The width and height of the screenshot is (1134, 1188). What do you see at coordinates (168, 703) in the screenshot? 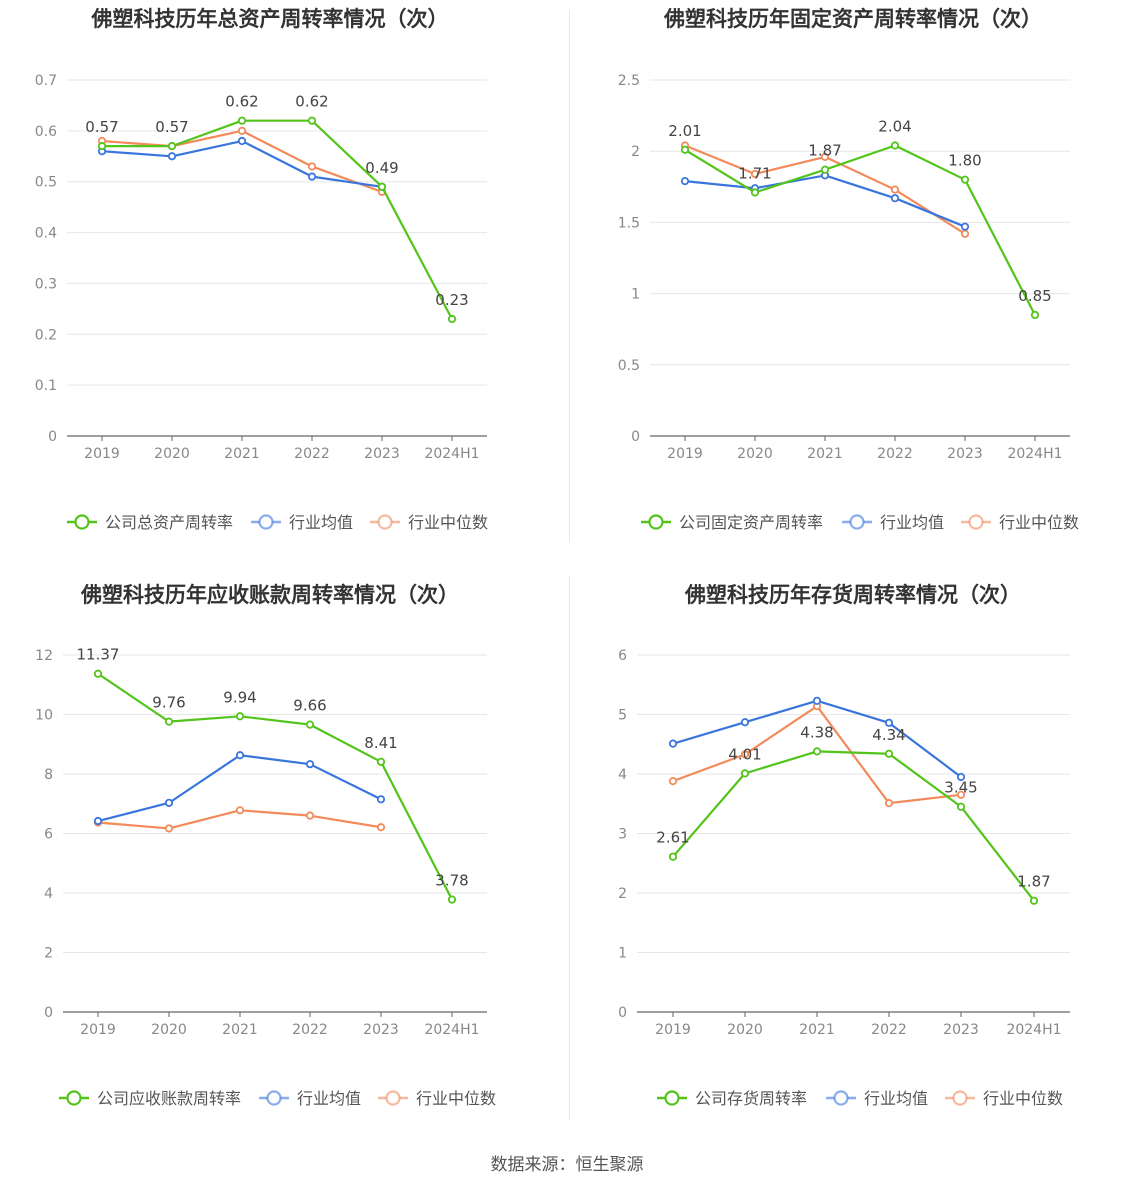
I see `data-label: 9.76` at bounding box center [168, 703].